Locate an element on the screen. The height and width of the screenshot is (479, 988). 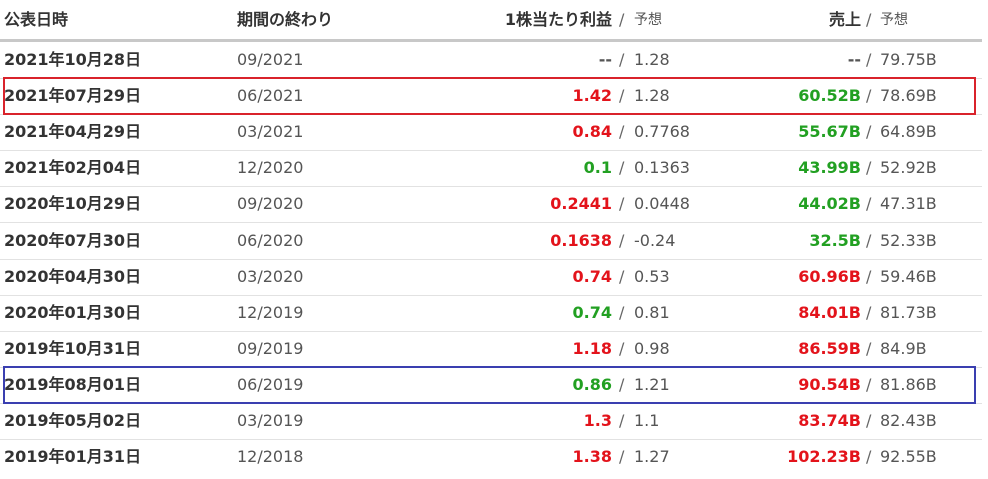
cell-period: 03/2019 is located at coordinates (270, 420).